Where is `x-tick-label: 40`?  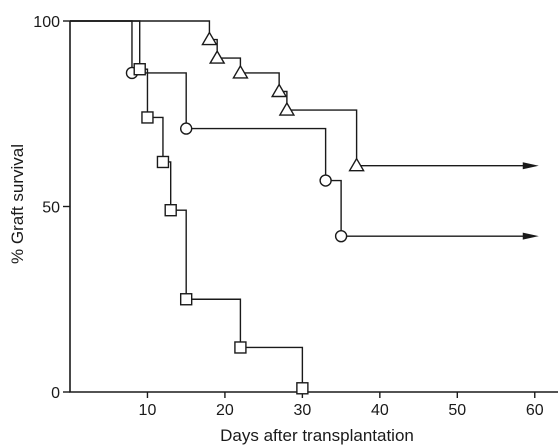 x-tick-label: 40 is located at coordinates (380, 410).